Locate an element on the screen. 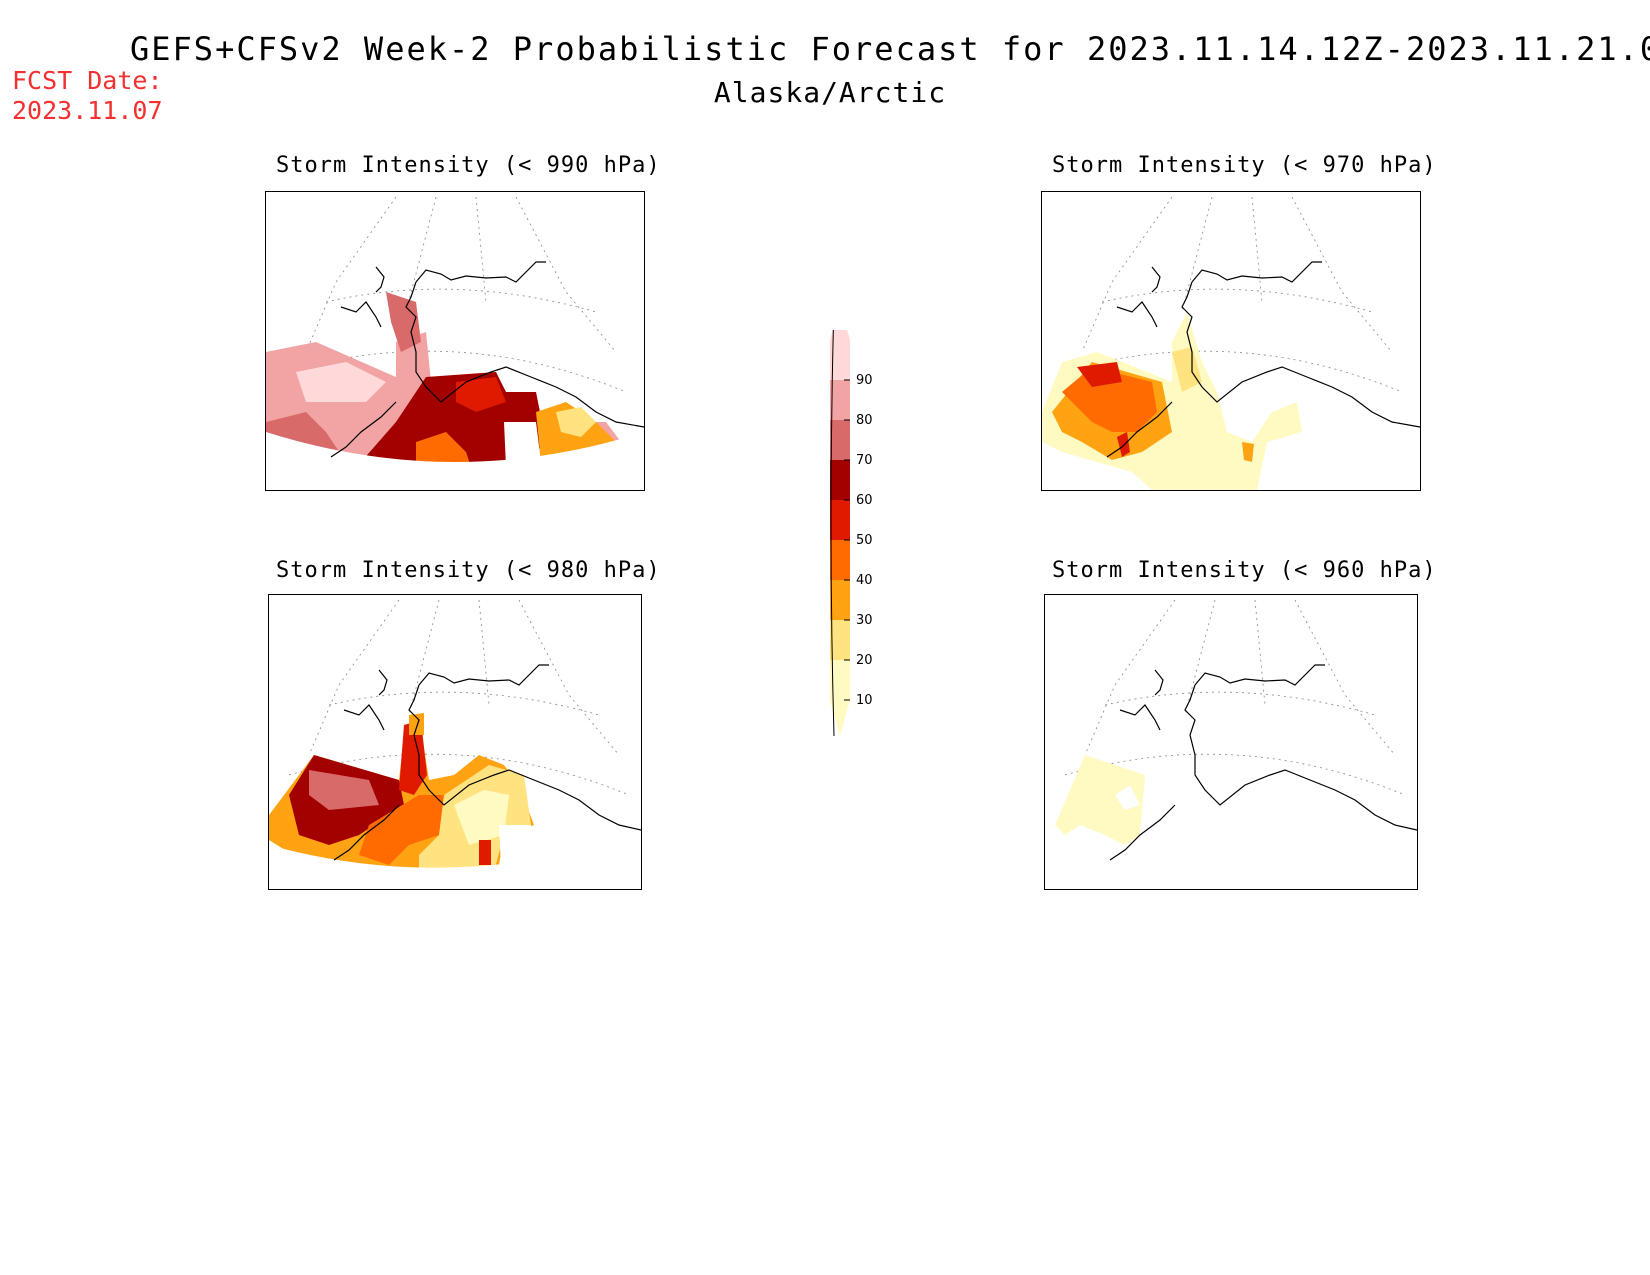 Image resolution: width=1650 pixels, height=1275 pixels. colorbar-label: 10 is located at coordinates (864, 700).